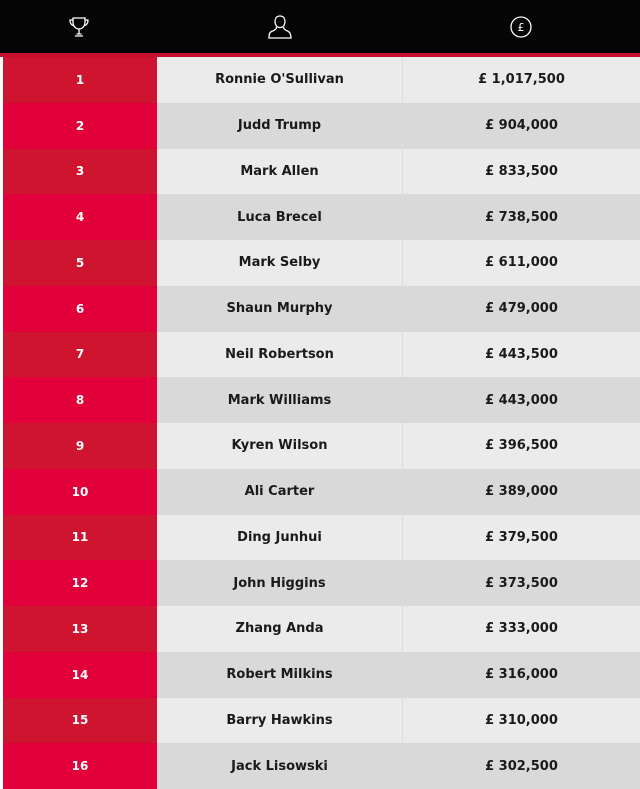 The height and width of the screenshot is (789, 640). I want to click on rank-cell: 8, so click(80, 400).